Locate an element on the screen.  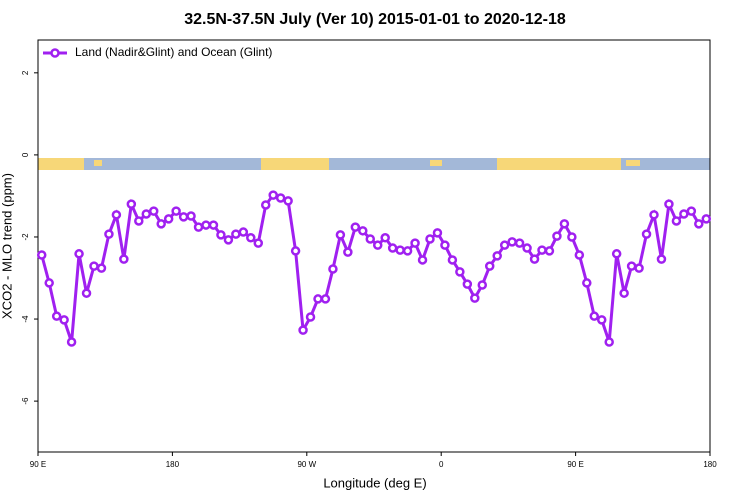
x-tick-label: 90 W is located at coordinates (306, 464).